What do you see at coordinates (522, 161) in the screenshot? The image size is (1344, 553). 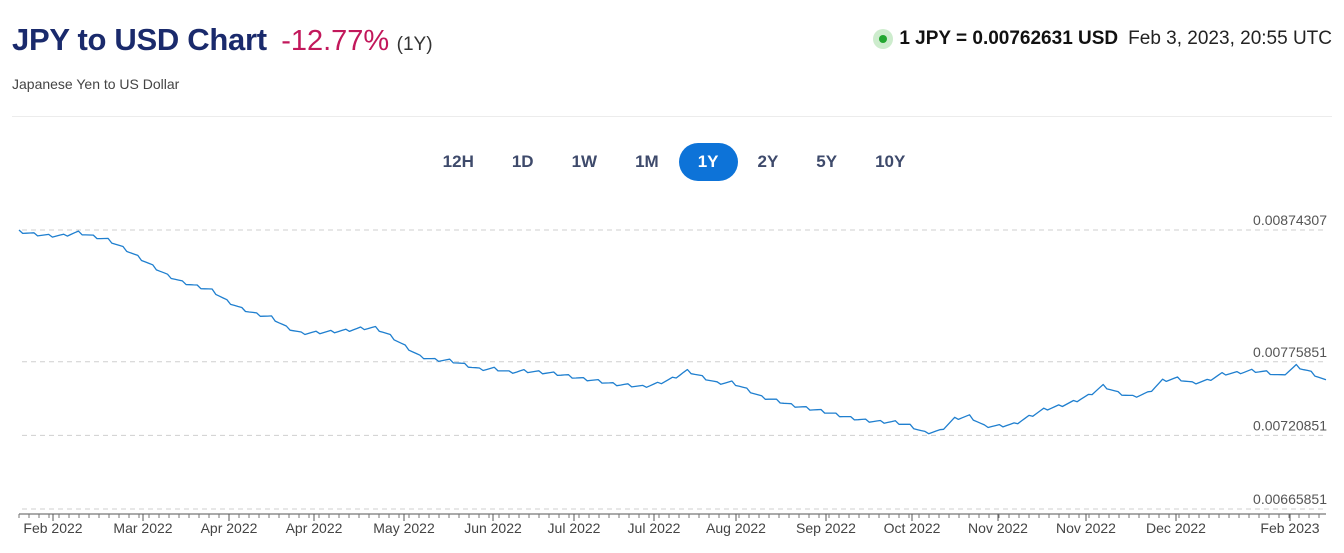 I see `range-1d-button: 1D` at bounding box center [522, 161].